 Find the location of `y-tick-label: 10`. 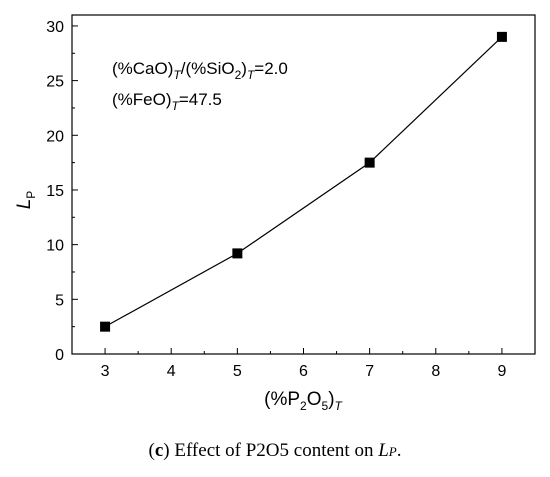

y-tick-label: 10 is located at coordinates (55, 246).